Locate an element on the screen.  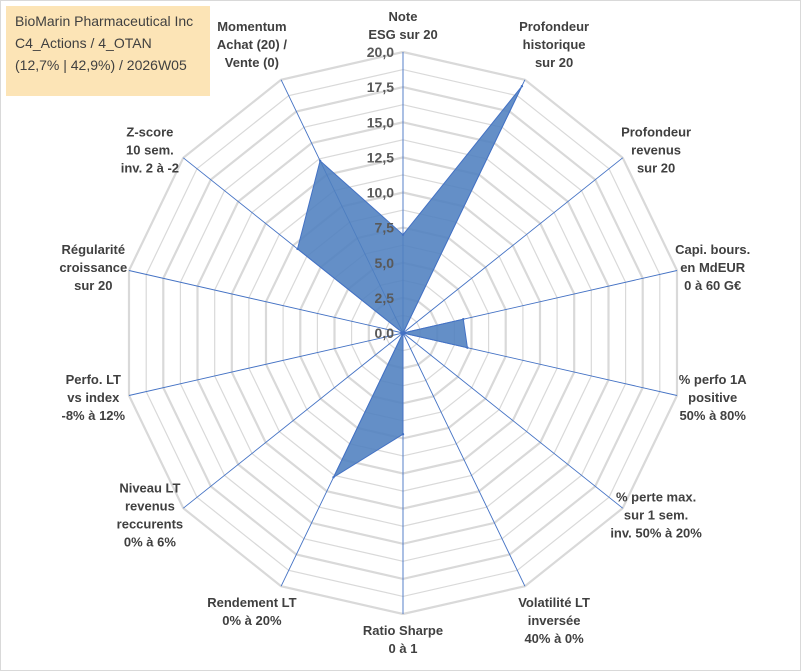
tick-label: 20,0 is located at coordinates (380, 52).